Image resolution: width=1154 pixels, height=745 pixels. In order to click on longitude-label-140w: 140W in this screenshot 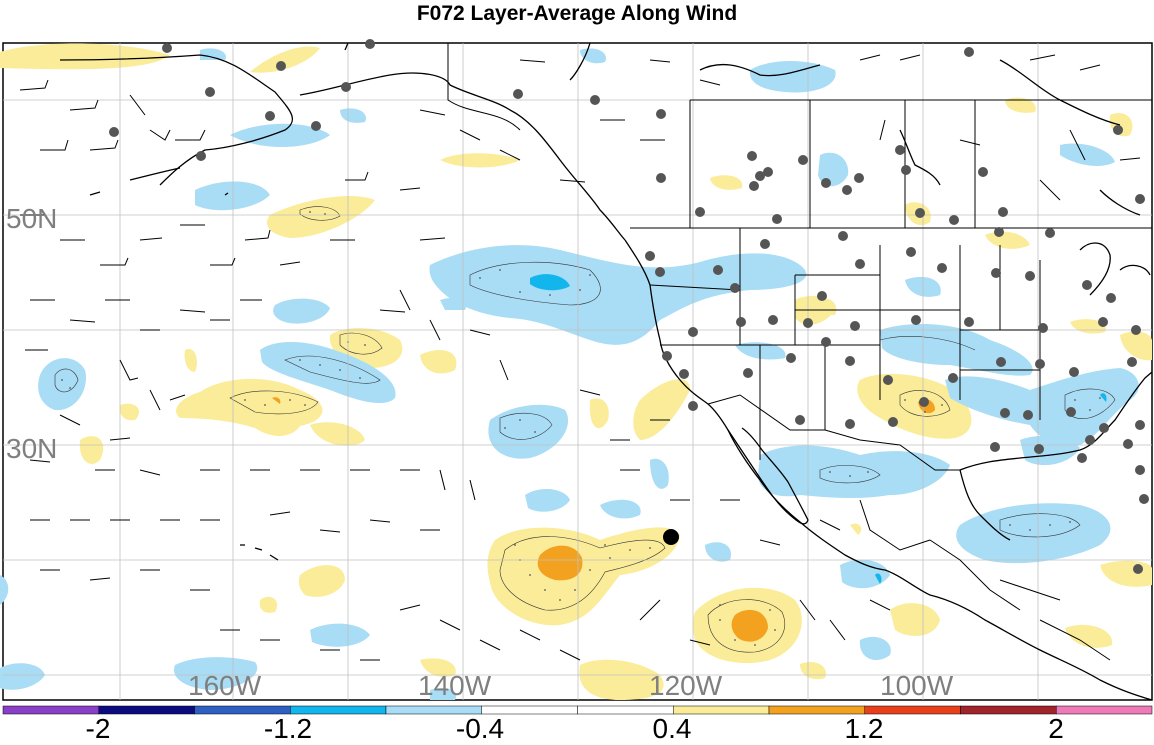, I will do `click(455, 685)`.